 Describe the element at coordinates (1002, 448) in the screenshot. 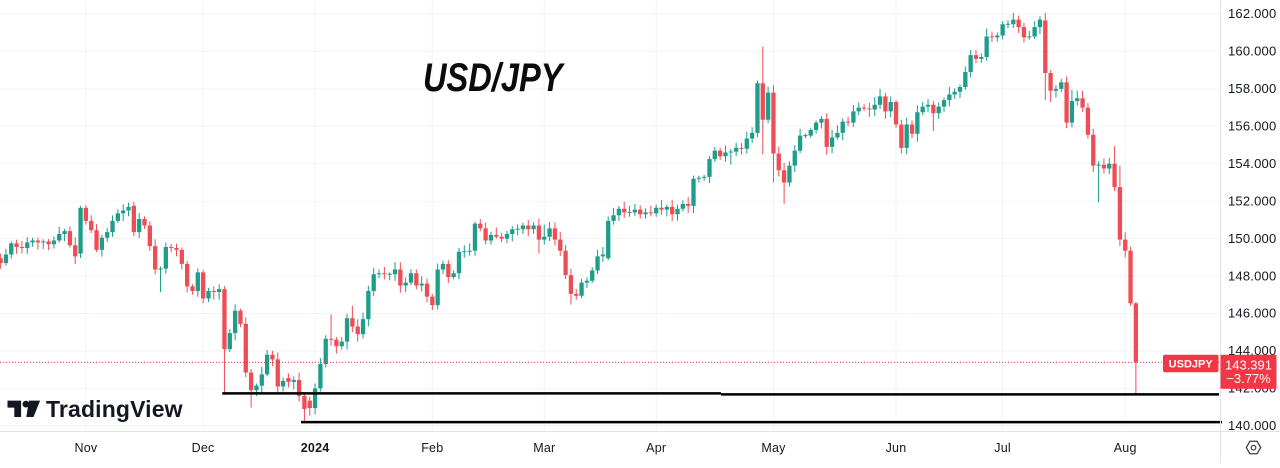

I see `svg-text: Jul` at that location.